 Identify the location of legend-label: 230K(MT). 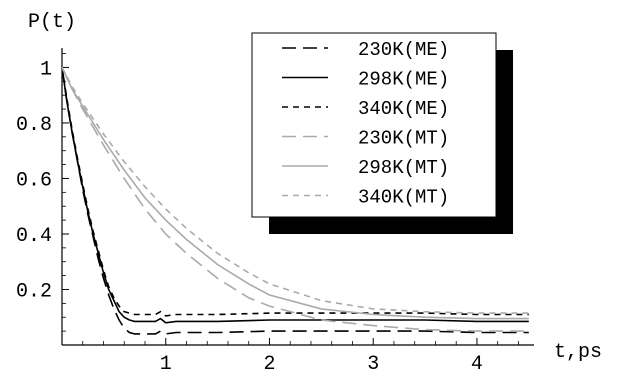
(403, 139).